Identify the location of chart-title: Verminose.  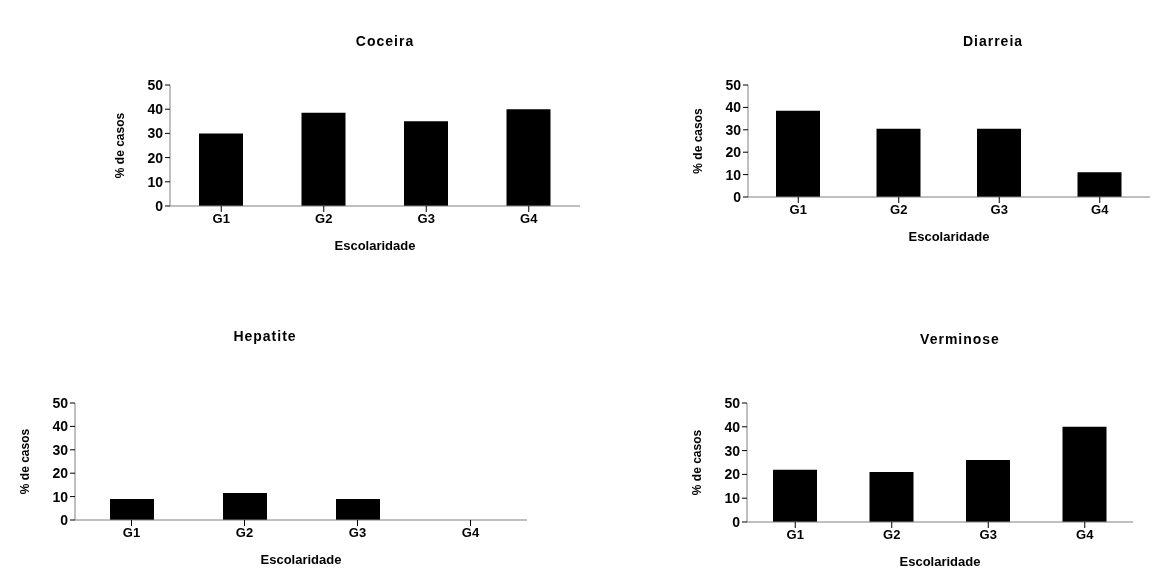
(960, 339).